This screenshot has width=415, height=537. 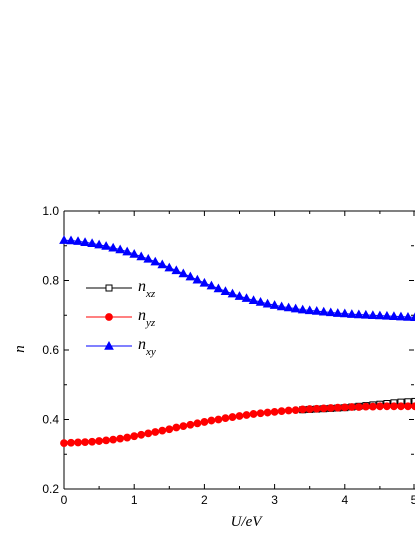 I want to click on x-axis-label: U/eV, so click(x=247, y=522).